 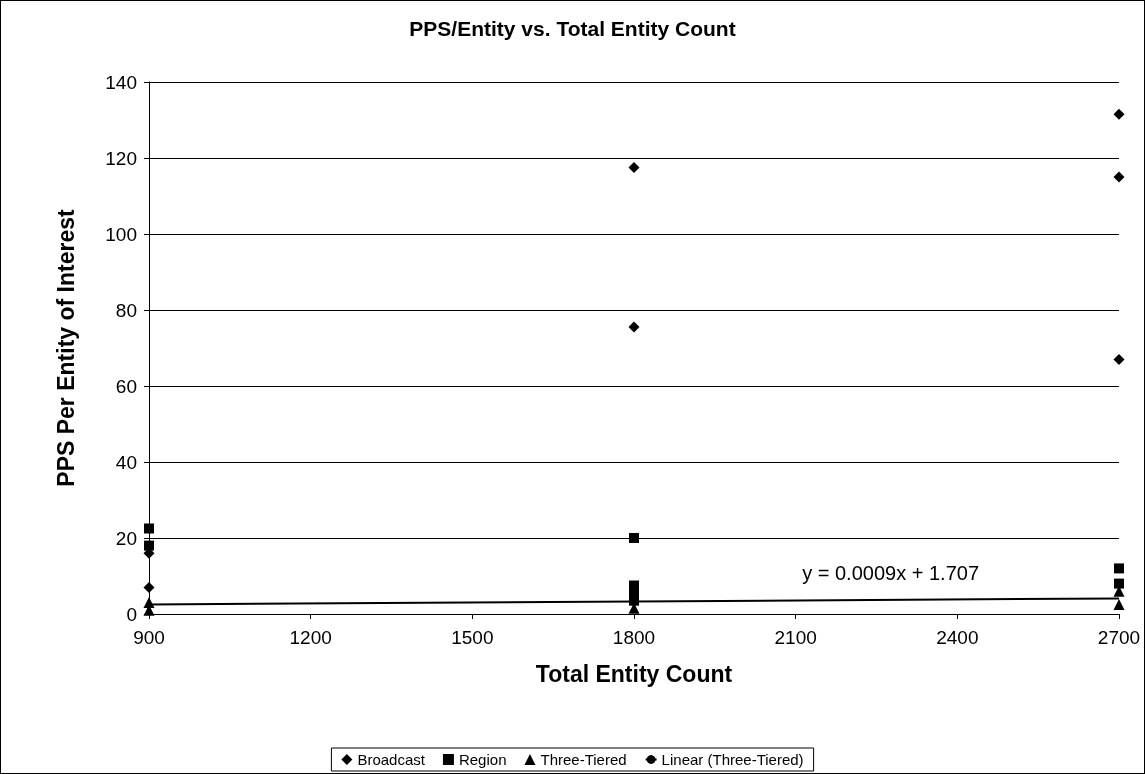 What do you see at coordinates (121, 158) in the screenshot?
I see `y-tick-label: 120` at bounding box center [121, 158].